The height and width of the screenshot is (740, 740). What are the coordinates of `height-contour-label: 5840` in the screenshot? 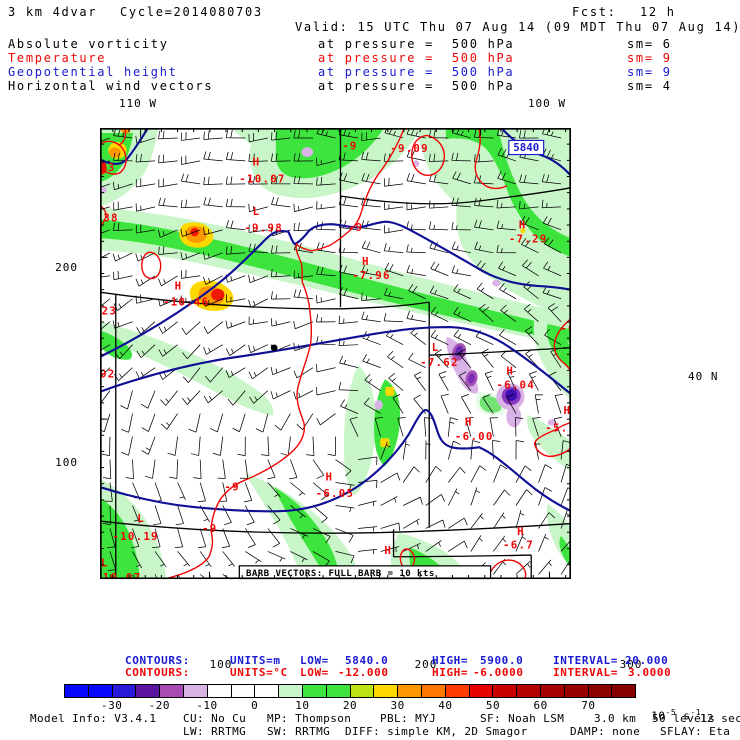 It's located at (526, 147).